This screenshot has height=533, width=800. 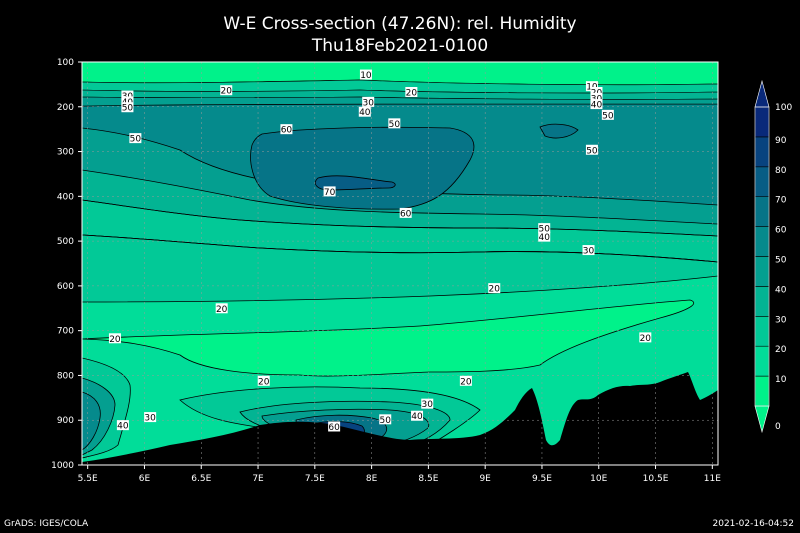 I want to click on y-tick-label: 400, so click(x=65, y=197).